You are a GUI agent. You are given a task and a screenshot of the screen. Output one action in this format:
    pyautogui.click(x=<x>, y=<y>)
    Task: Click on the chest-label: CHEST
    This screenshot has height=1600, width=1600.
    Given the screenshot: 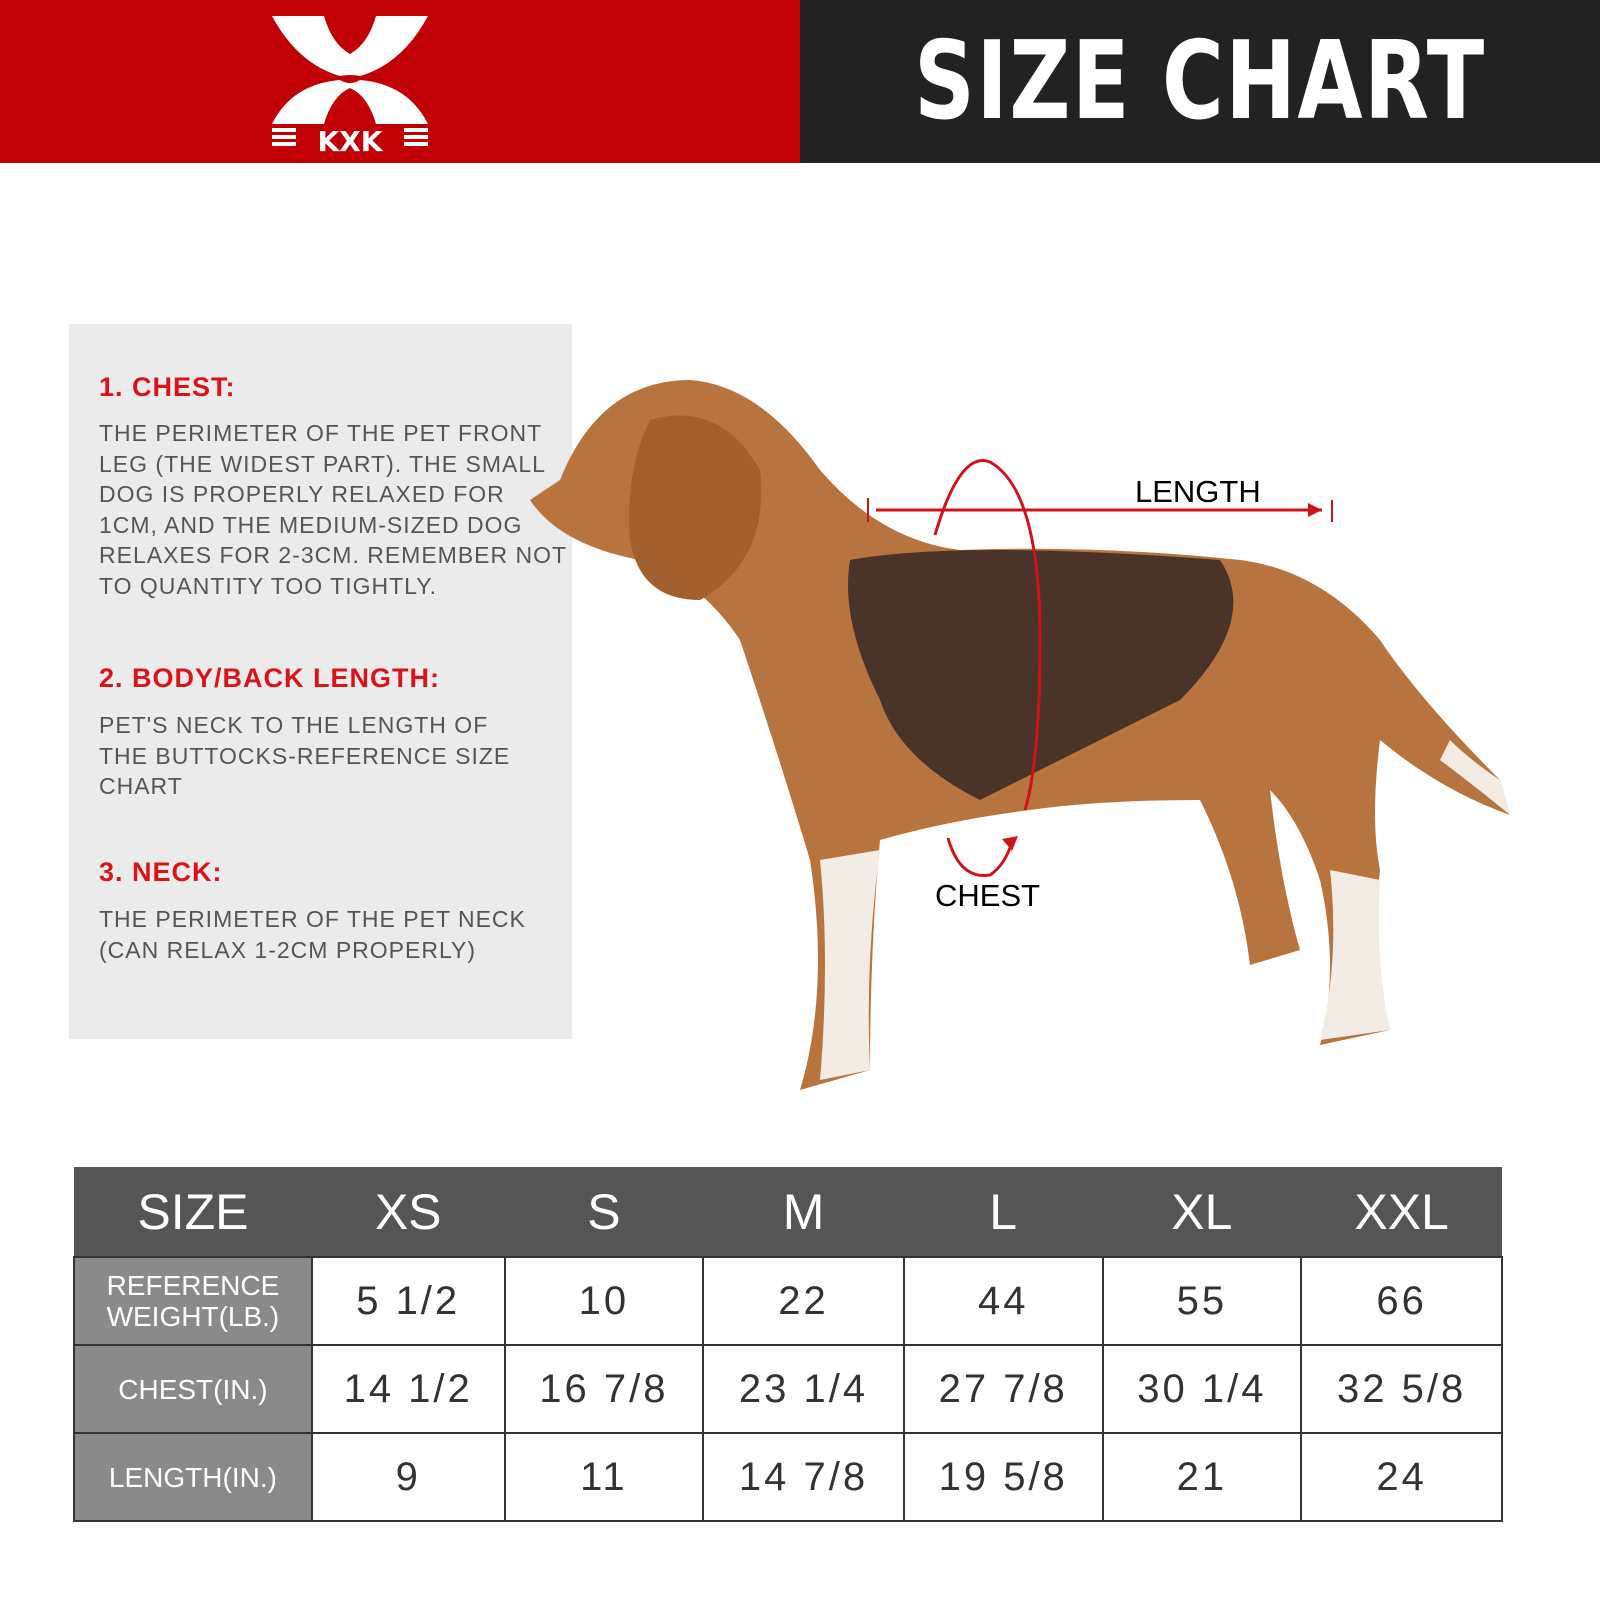 What is the action you would take?
    pyautogui.click(x=988, y=895)
    